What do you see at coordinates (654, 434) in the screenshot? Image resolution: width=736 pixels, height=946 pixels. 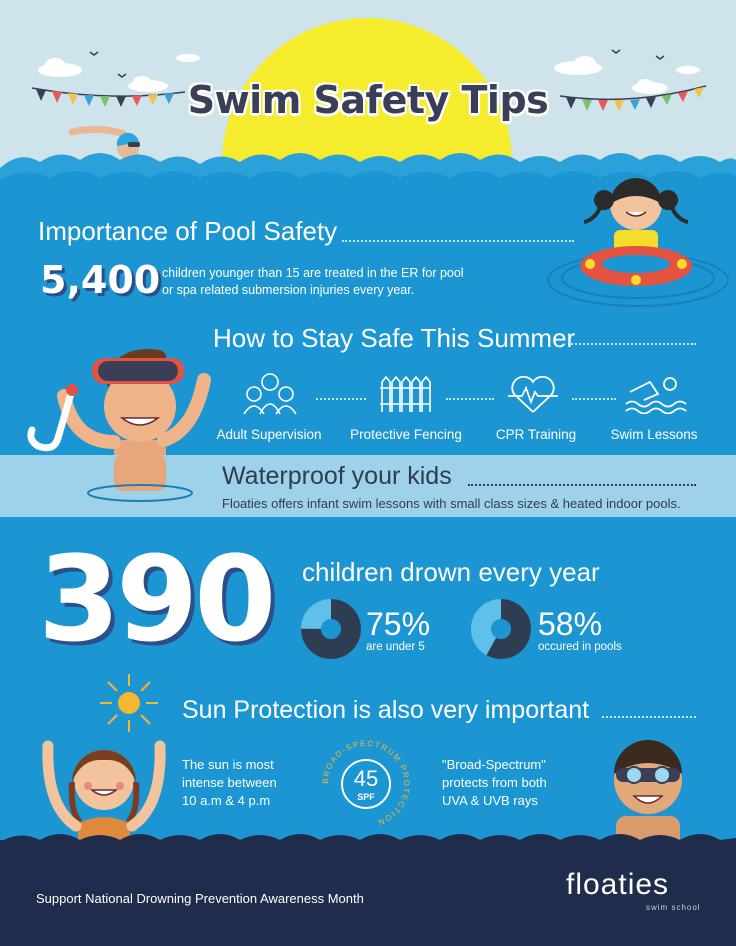 I see `swim-lessons-label: Swim Lessons` at bounding box center [654, 434].